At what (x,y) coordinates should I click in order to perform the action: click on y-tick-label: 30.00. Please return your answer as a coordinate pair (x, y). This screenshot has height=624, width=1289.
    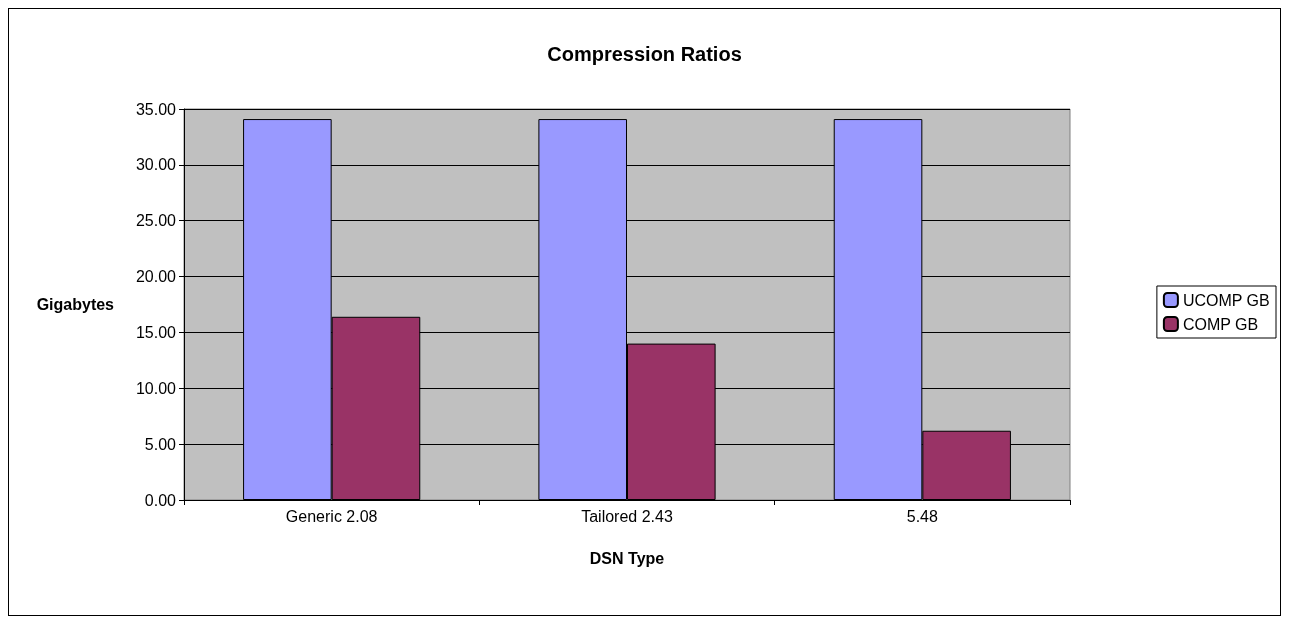
    Looking at the image, I should click on (156, 165).